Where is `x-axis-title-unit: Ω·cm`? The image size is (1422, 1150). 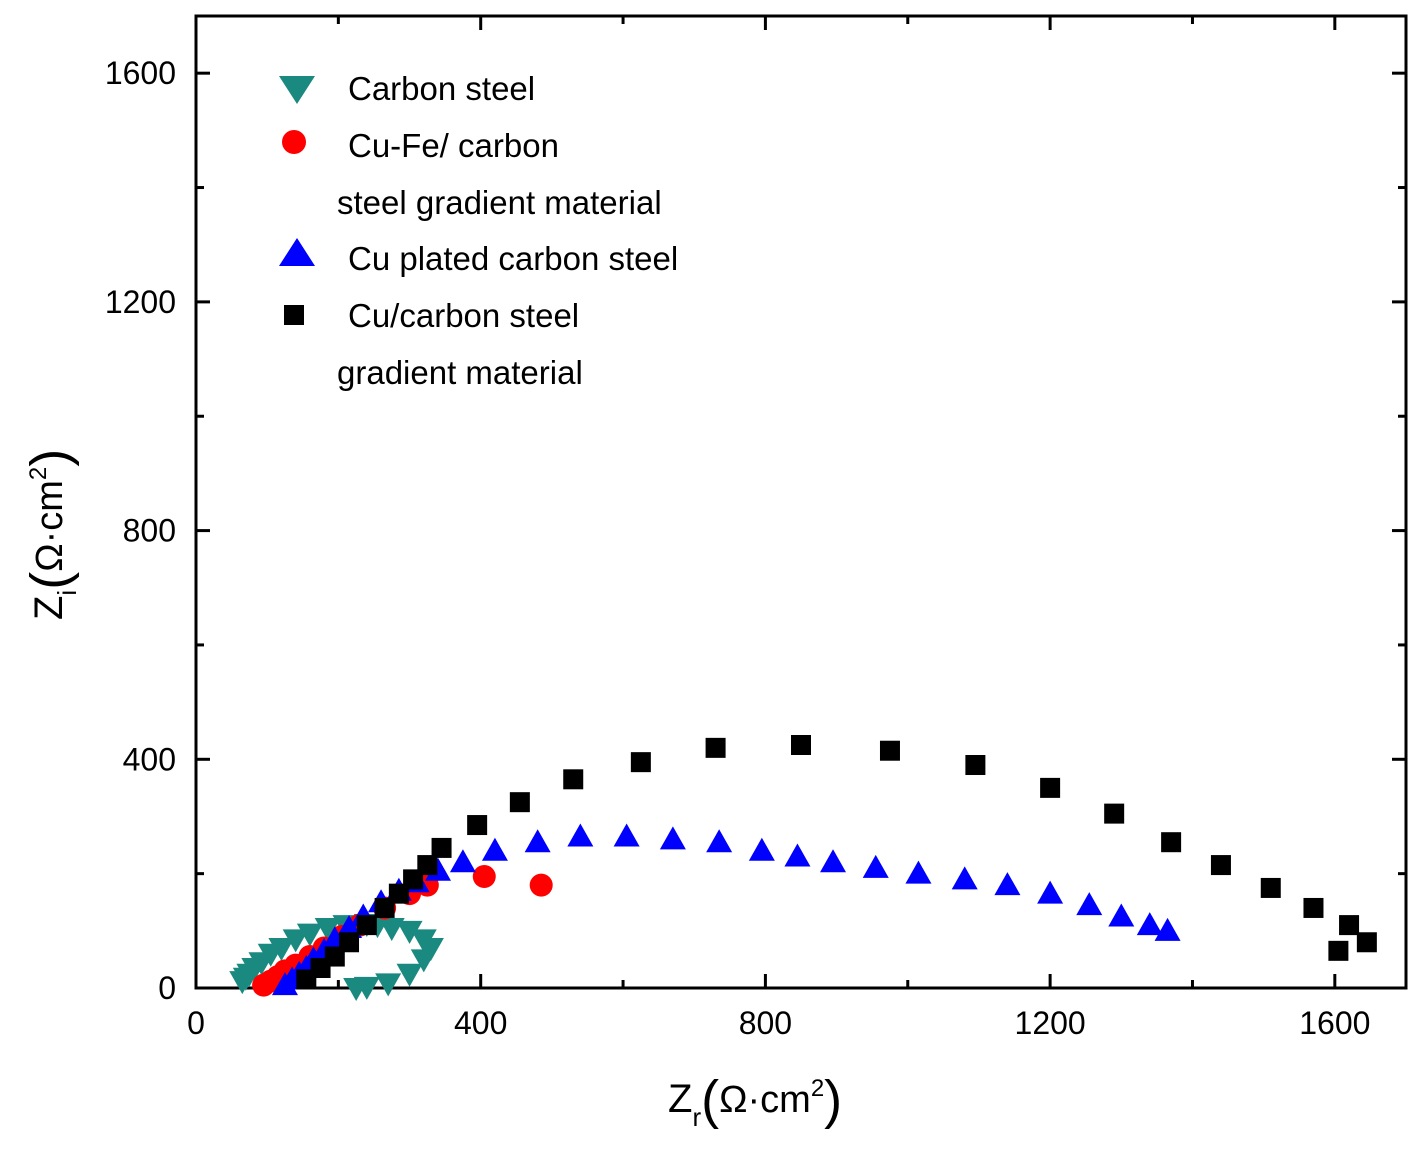
x-axis-title-unit: Ω·cm is located at coordinates (765, 1100).